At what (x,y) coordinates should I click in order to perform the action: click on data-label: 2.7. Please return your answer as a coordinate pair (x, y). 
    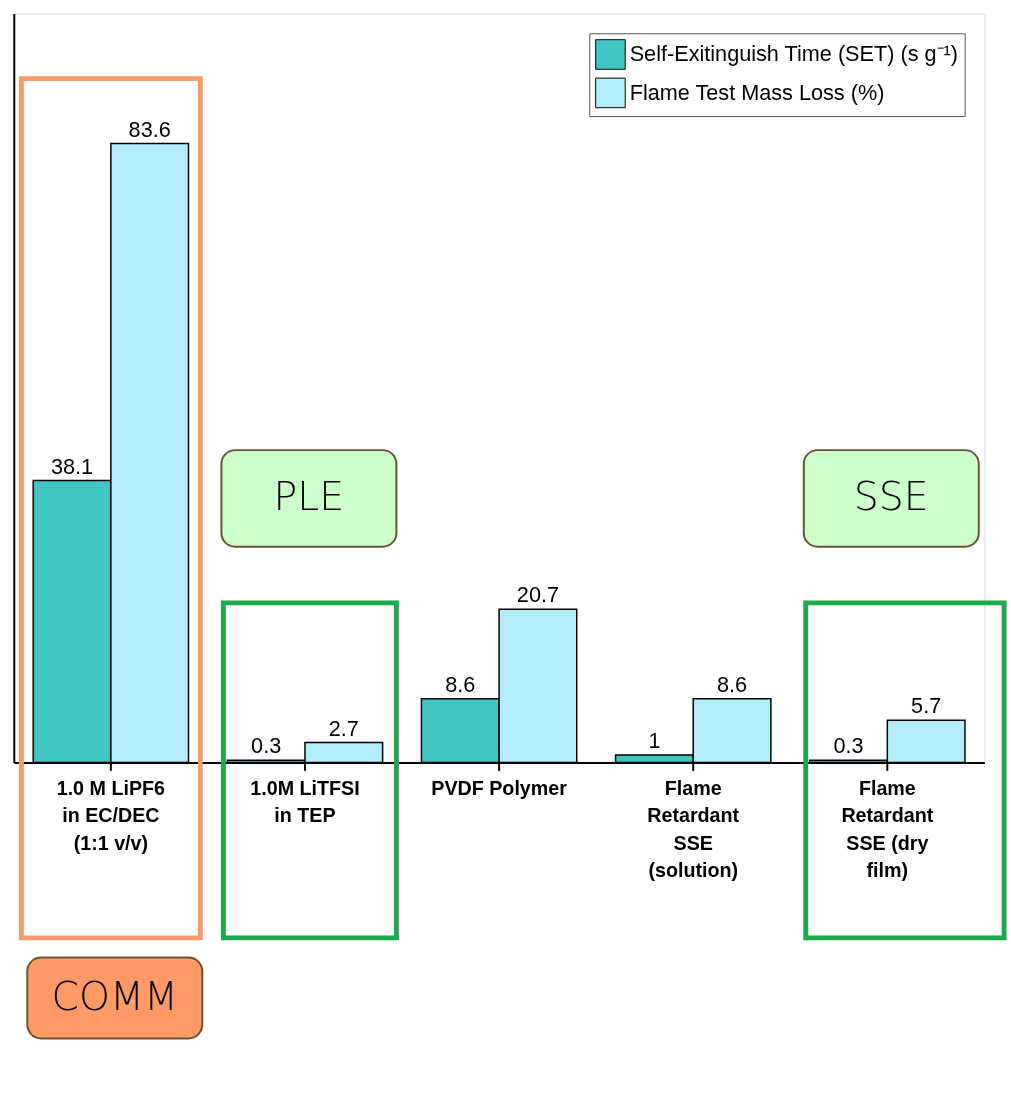
    Looking at the image, I should click on (343, 728).